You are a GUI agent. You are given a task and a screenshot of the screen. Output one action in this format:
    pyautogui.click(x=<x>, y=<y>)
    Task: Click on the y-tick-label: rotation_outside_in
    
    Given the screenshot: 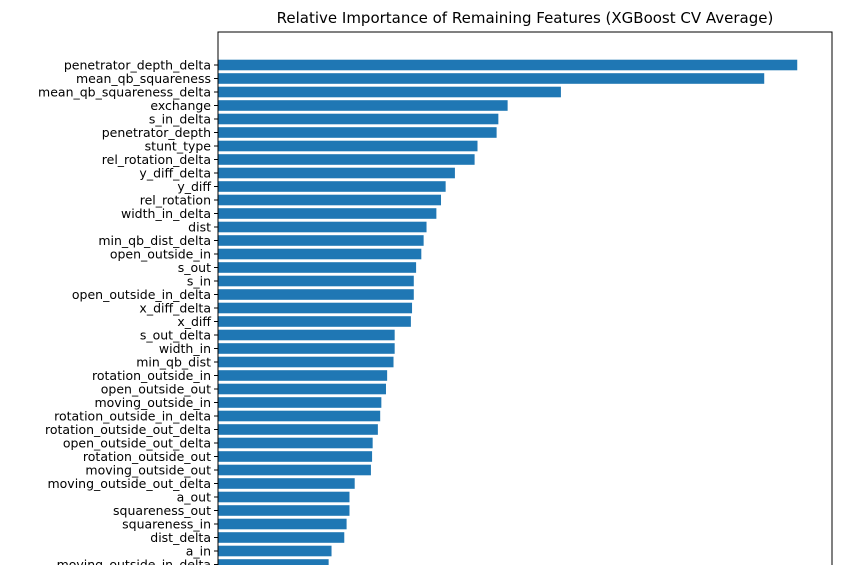 What is the action you would take?
    pyautogui.click(x=151, y=375)
    